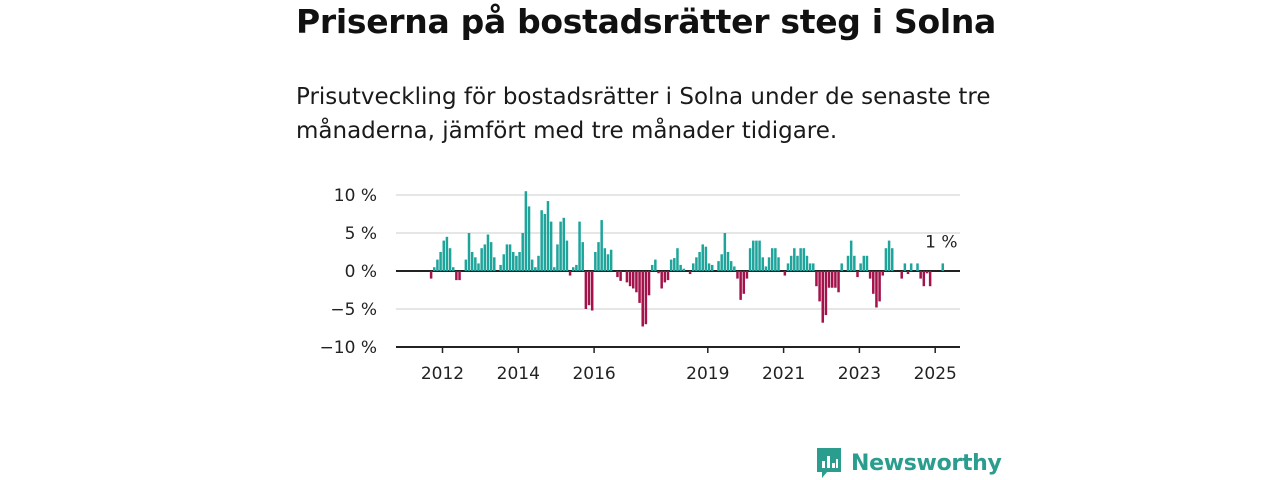 The width and height of the screenshot is (1280, 480). What do you see at coordinates (829, 463) in the screenshot?
I see `bar-chart-speech-bubble-icon` at bounding box center [829, 463].